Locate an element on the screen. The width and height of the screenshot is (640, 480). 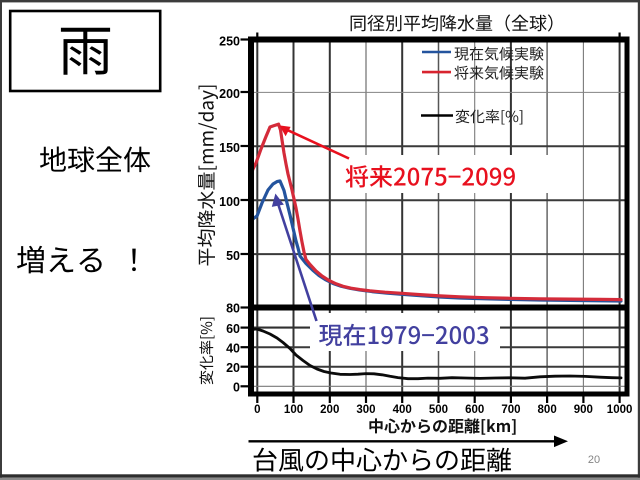
svg-text: 150 is located at coordinates (229, 148).